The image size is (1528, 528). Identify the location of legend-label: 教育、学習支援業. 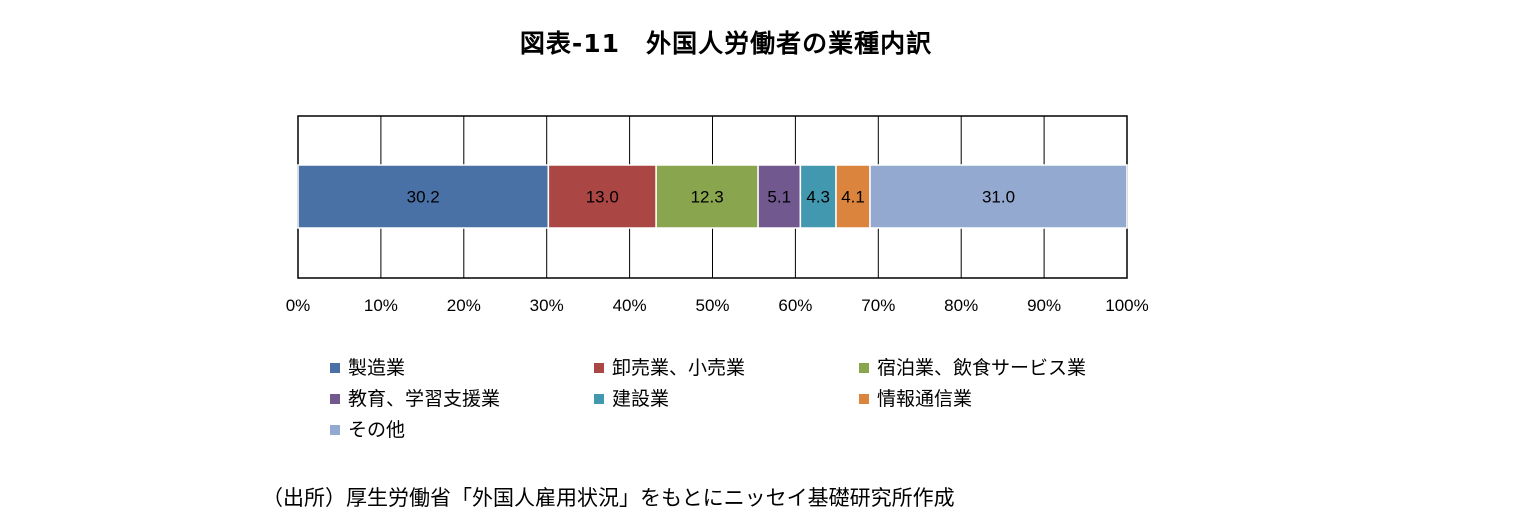
(424, 399).